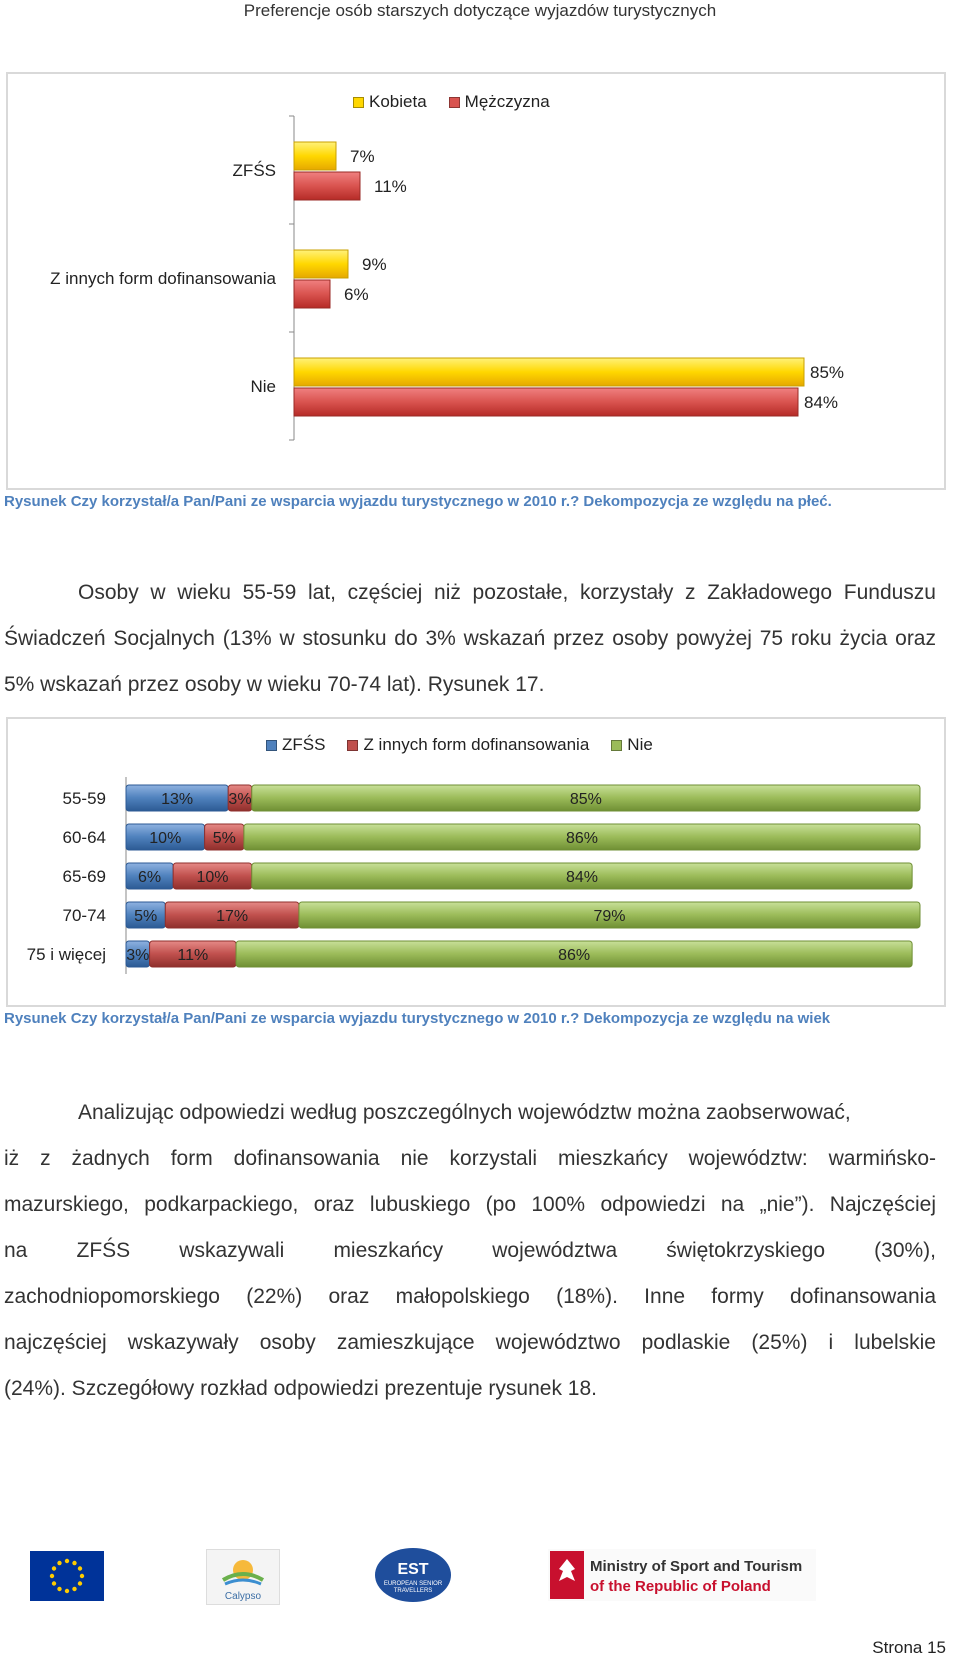  Describe the element at coordinates (546, 402) in the screenshot. I see `bar-mezczyzna-nie` at that location.